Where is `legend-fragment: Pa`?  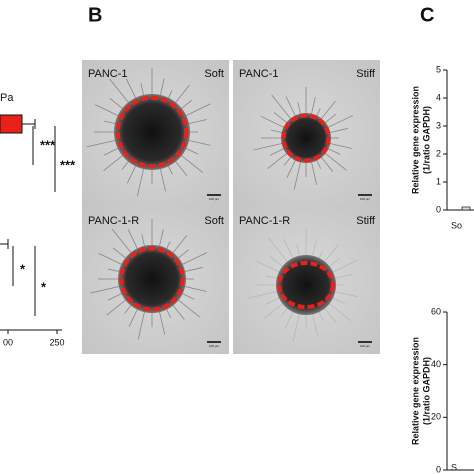 legend-fragment: Pa is located at coordinates (7, 98).